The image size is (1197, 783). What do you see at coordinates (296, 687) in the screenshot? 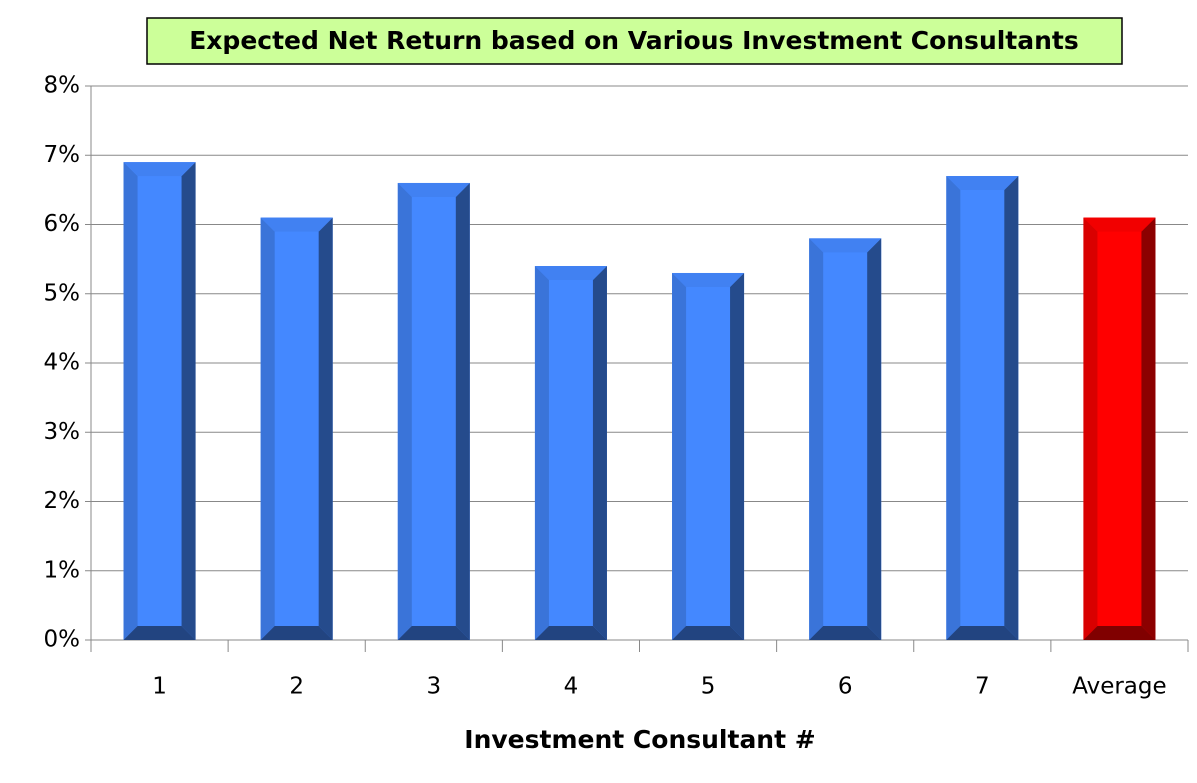
I see `x-tick-label: 2` at bounding box center [296, 687].